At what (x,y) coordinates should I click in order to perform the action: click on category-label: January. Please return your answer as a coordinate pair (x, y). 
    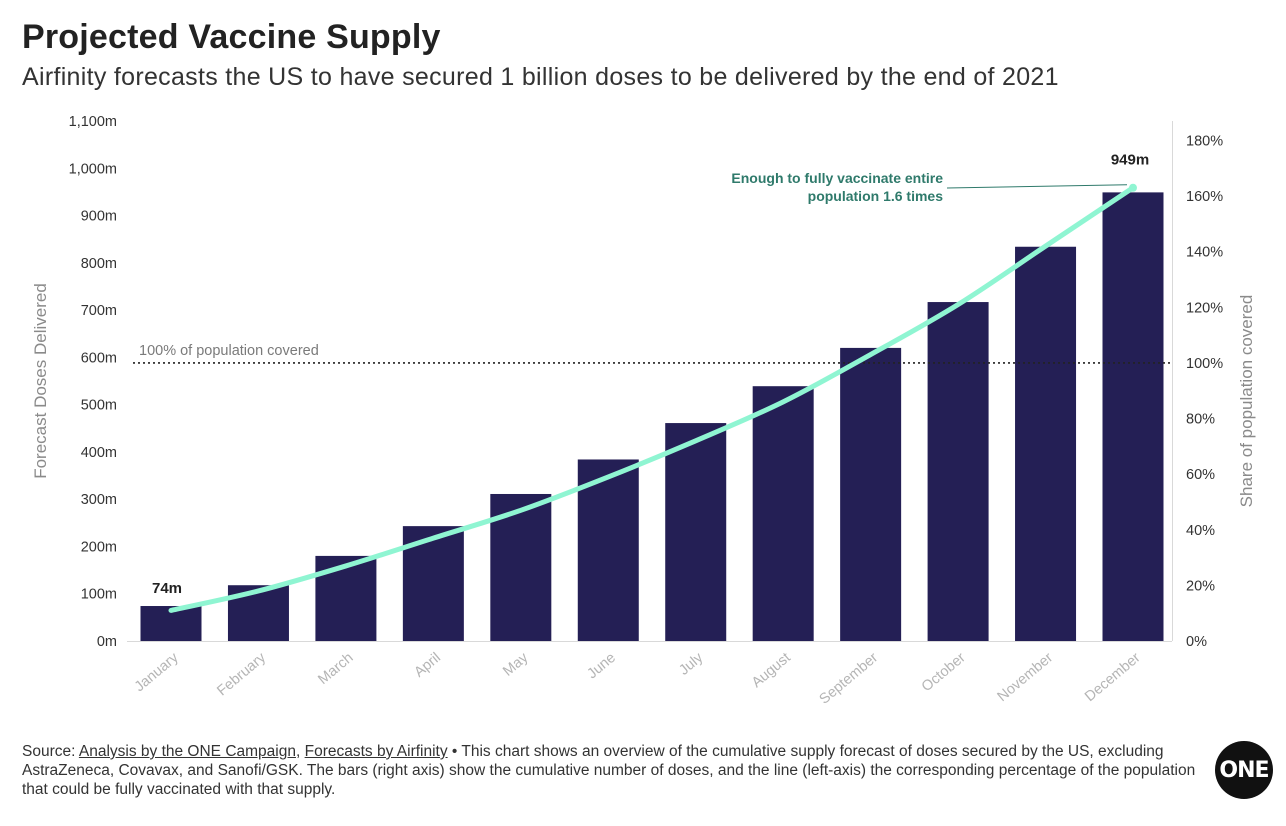
    Looking at the image, I should click on (157, 672).